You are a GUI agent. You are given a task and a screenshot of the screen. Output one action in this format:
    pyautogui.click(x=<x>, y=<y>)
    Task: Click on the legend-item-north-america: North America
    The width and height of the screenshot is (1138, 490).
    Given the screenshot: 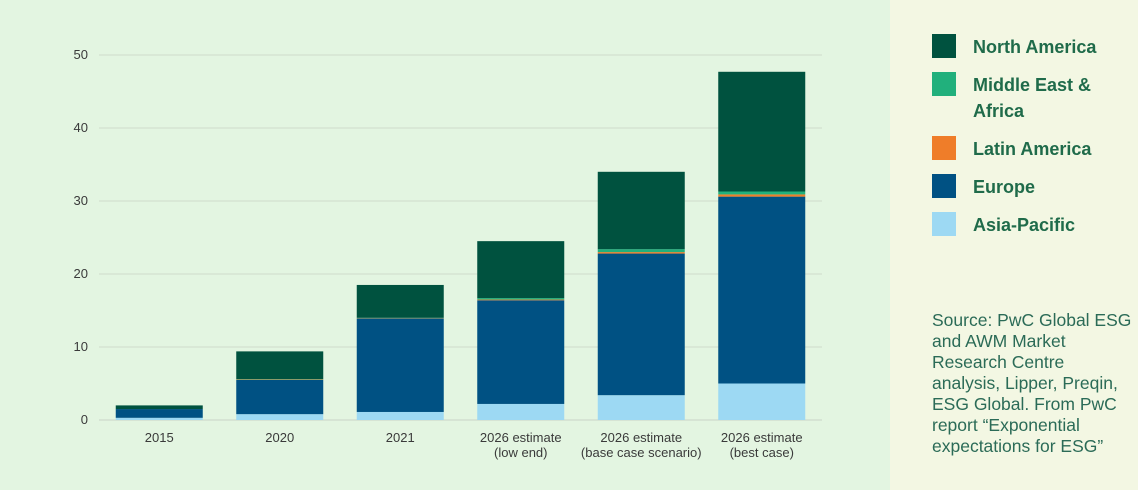 What is the action you would take?
    pyautogui.click(x=1032, y=47)
    